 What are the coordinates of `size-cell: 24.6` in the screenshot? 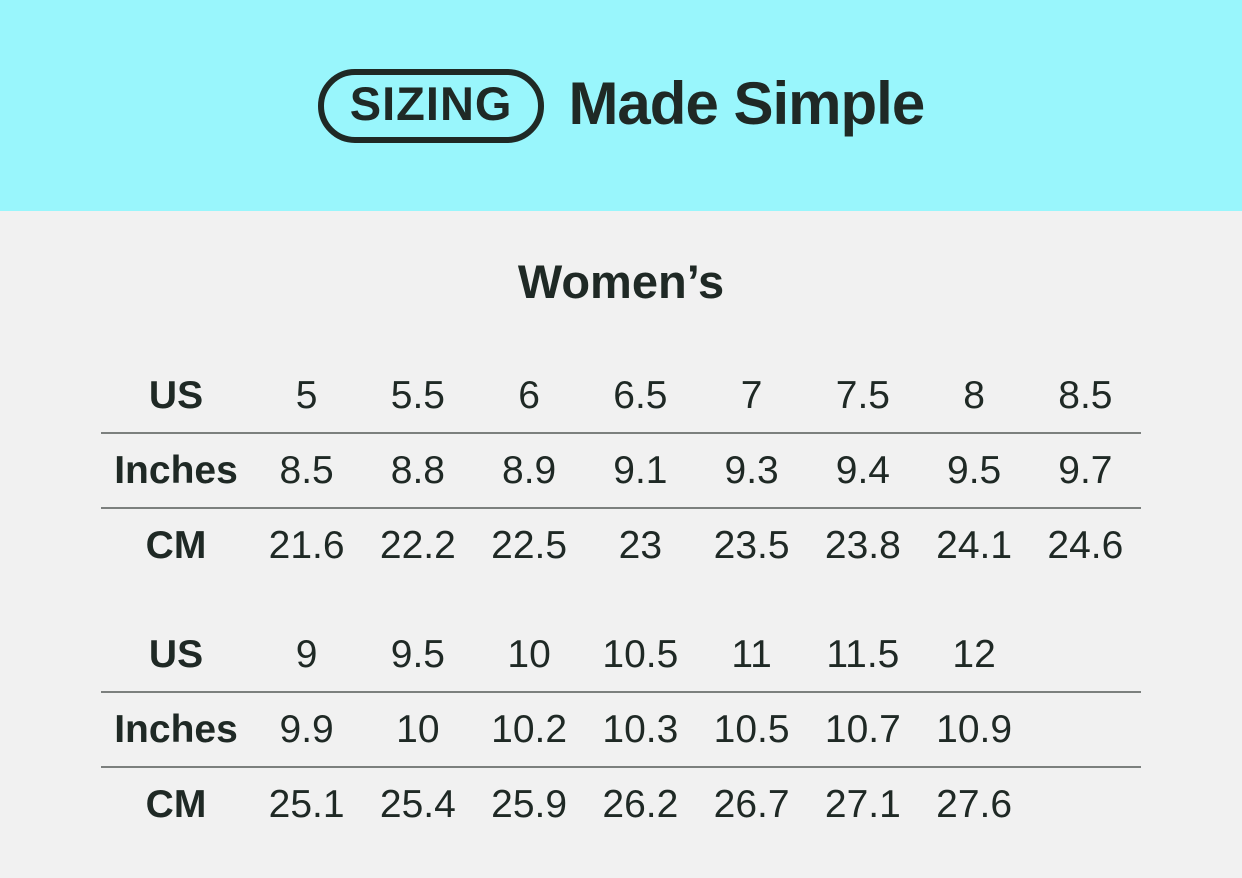 It's located at (1085, 546).